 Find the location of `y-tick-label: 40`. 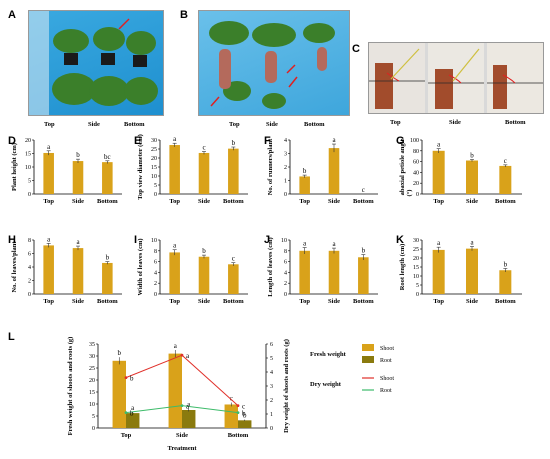

y-tick-label: 40 is located at coordinates (416, 173).